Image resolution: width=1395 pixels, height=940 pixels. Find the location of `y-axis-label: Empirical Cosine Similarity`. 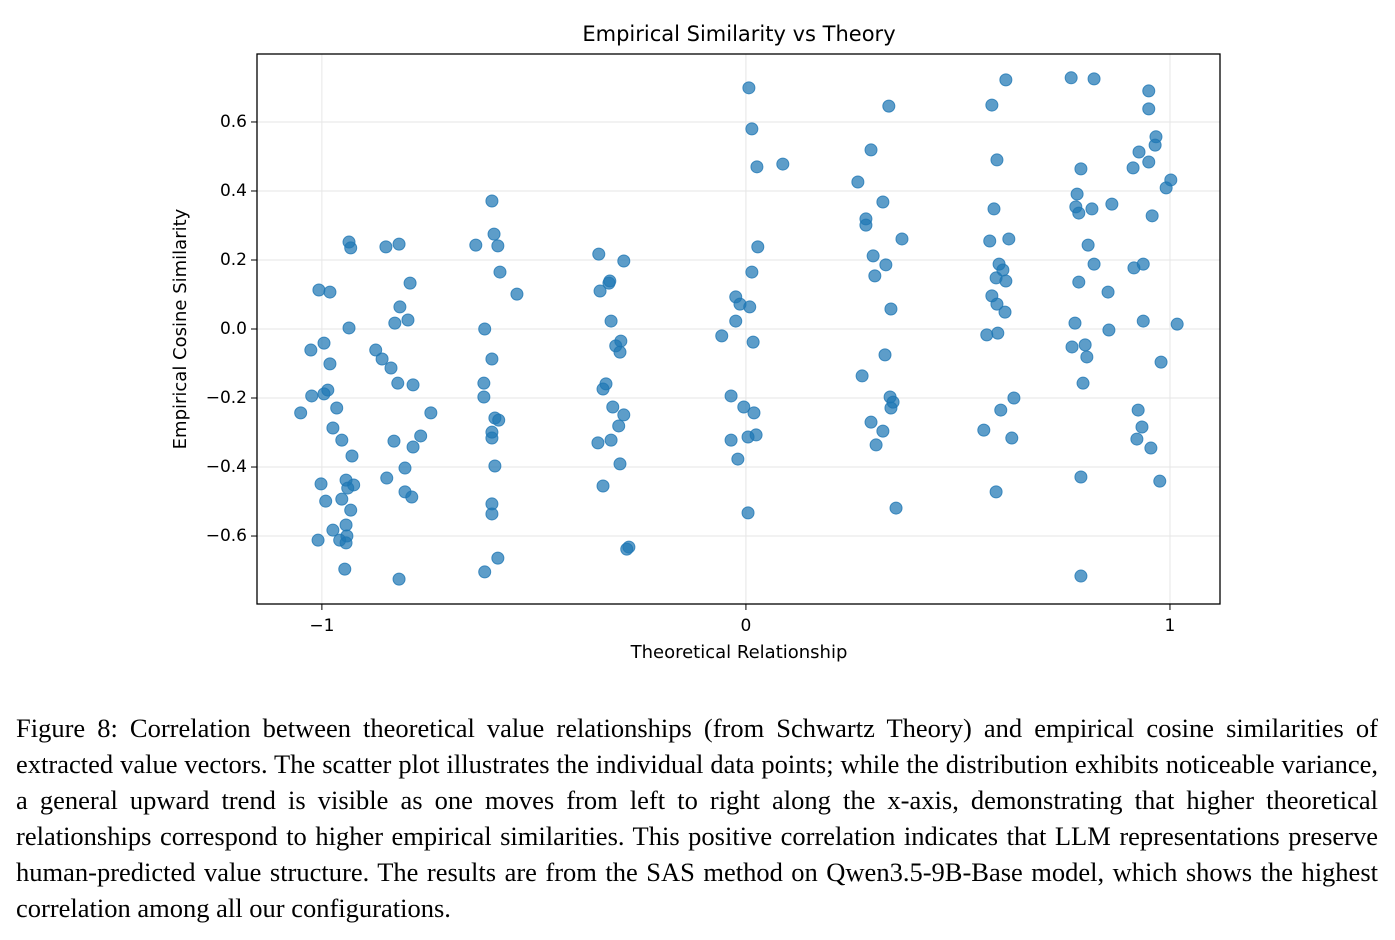

y-axis-label: Empirical Cosine Similarity is located at coordinates (180, 328).